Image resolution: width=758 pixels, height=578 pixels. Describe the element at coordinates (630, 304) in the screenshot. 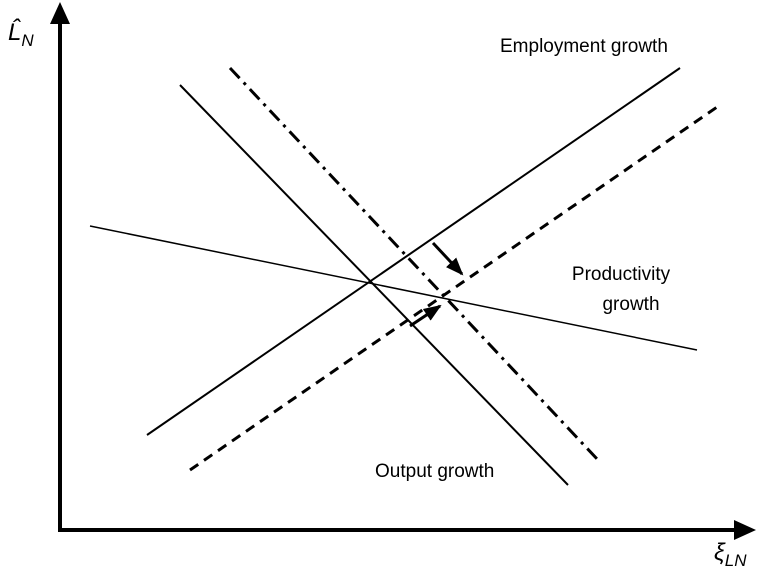

I see `productivity-label: growth` at that location.